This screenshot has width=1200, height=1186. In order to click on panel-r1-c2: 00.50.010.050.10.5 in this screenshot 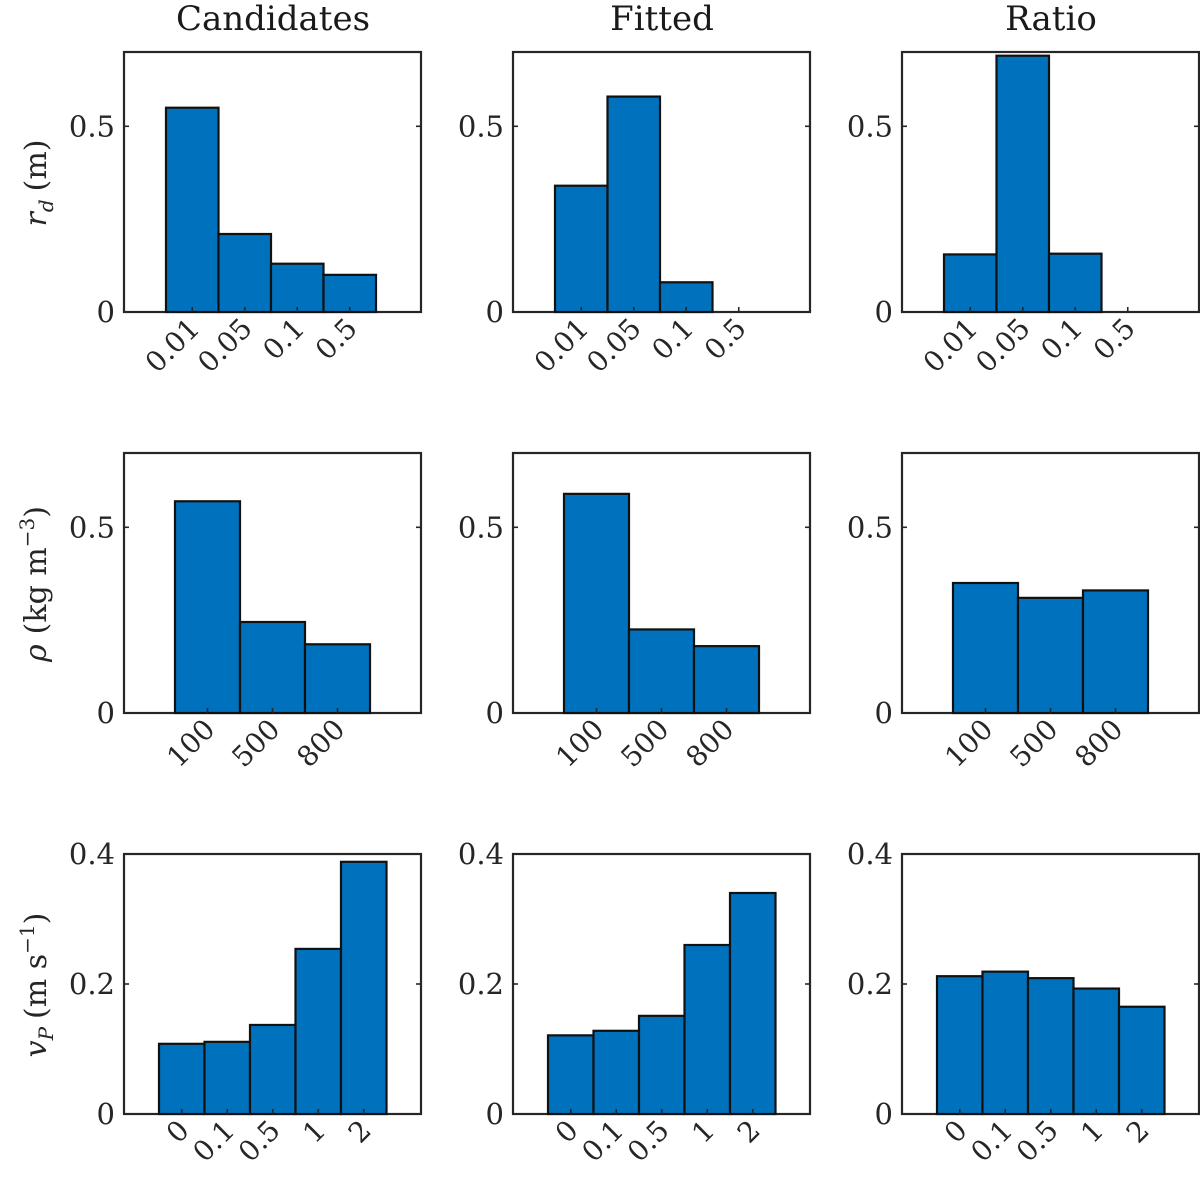, I will do `click(635, 214)`.